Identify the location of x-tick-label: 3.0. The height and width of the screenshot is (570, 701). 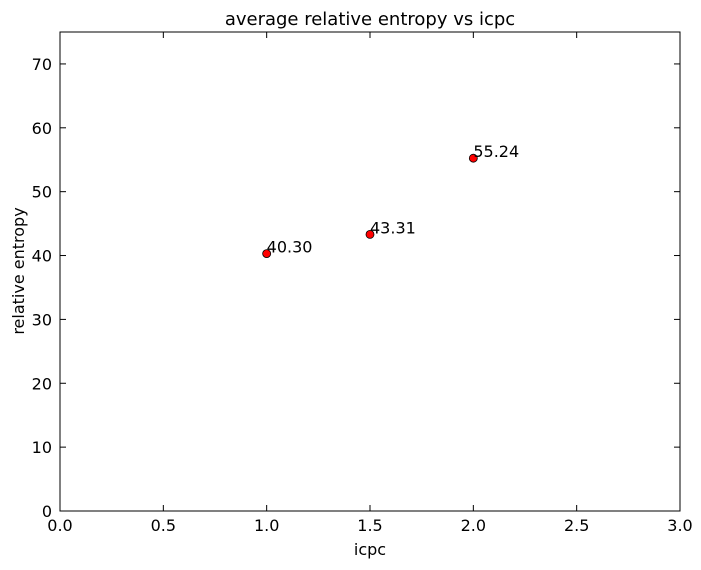
(679, 525).